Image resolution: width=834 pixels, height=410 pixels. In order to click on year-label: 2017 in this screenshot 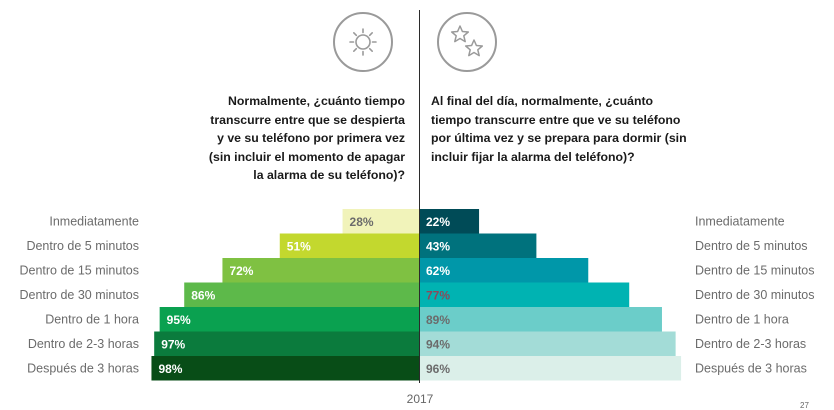, I will do `click(420, 399)`.